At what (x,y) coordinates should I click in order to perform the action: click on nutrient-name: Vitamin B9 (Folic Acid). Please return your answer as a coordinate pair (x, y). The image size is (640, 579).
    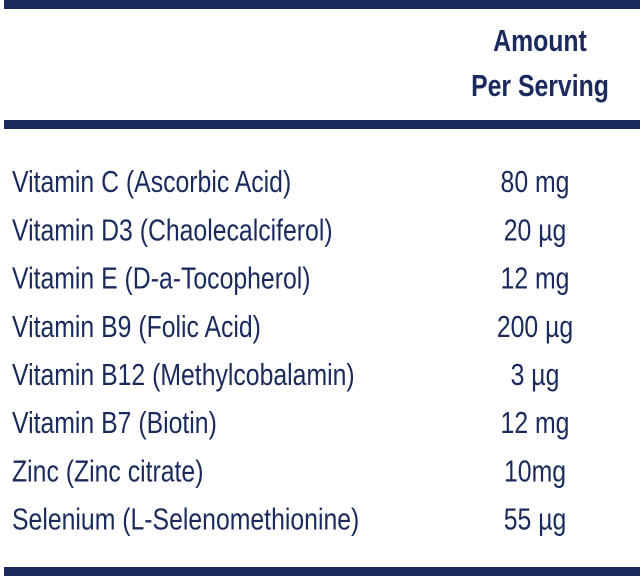
    Looking at the image, I should click on (136, 326).